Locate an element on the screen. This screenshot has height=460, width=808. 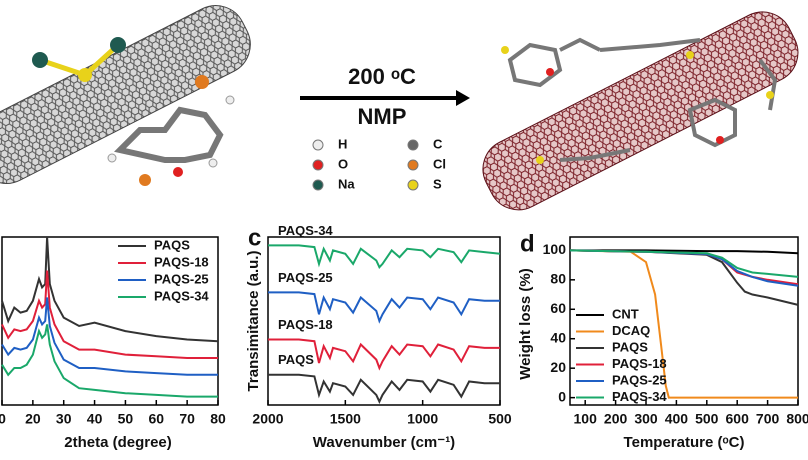
right-atoms is located at coordinates (637, 105).